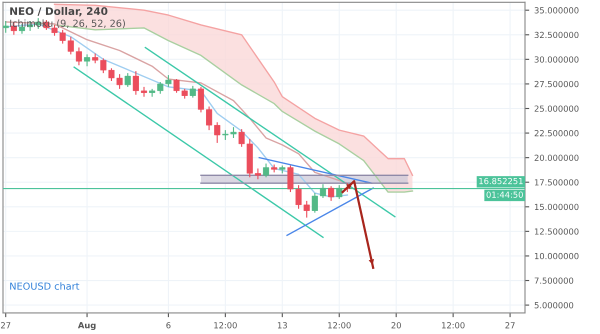 The height and width of the screenshot is (334, 600). Describe the element at coordinates (396, 325) in the screenshot. I see `x-tick-label: 20` at that location.